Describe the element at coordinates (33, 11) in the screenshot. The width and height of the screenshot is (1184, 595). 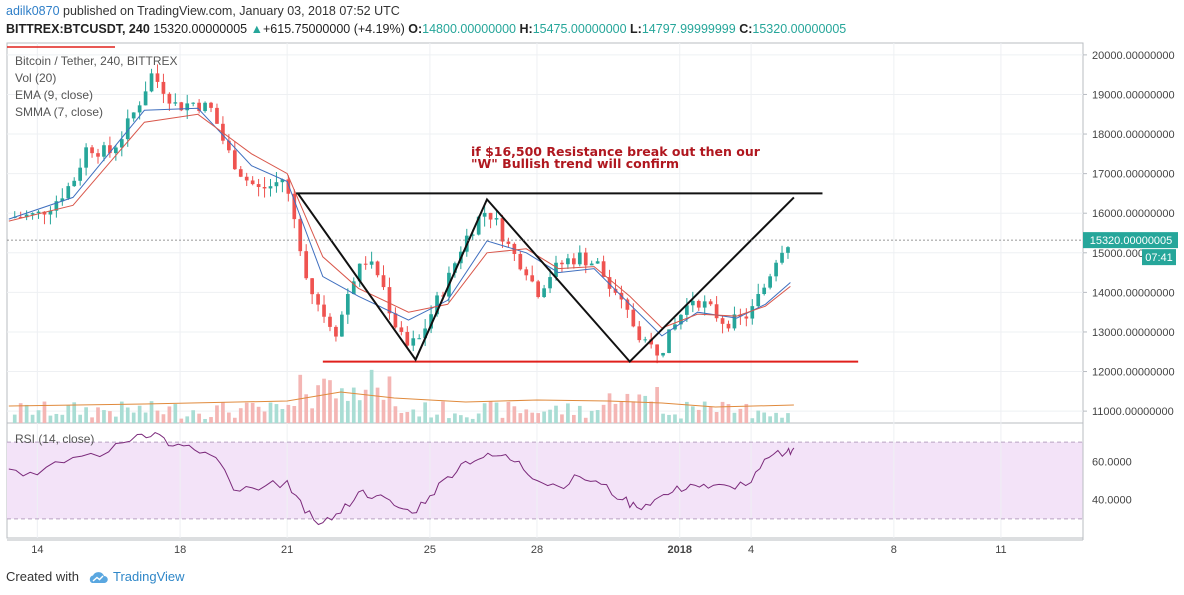
I see `author-link: adilk0870` at that location.